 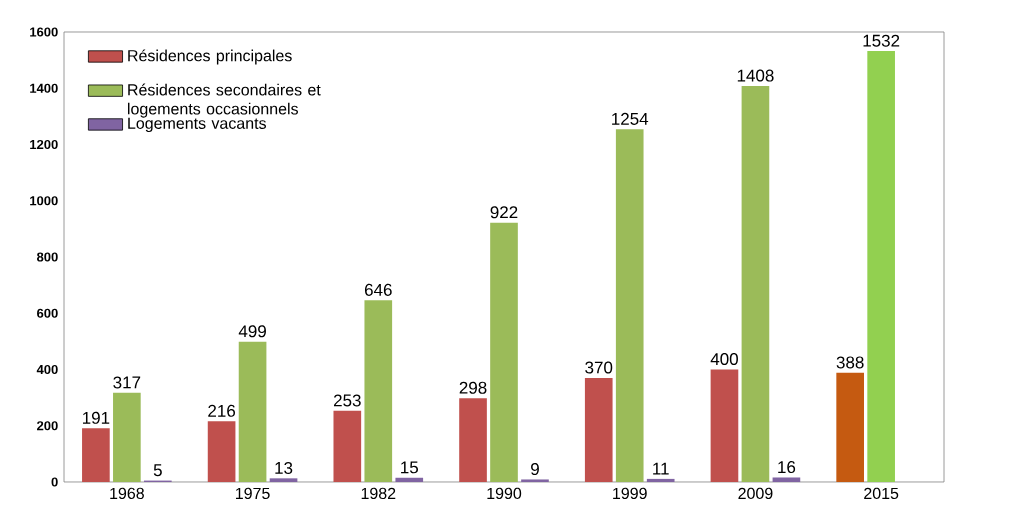 I want to click on data-label: 11, so click(x=661, y=468).